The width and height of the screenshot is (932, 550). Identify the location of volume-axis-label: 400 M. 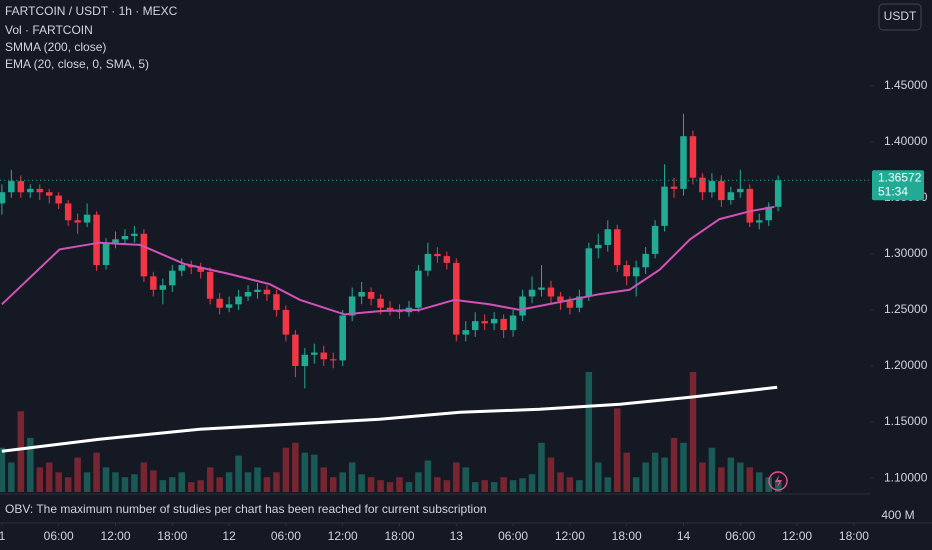
(897, 515).